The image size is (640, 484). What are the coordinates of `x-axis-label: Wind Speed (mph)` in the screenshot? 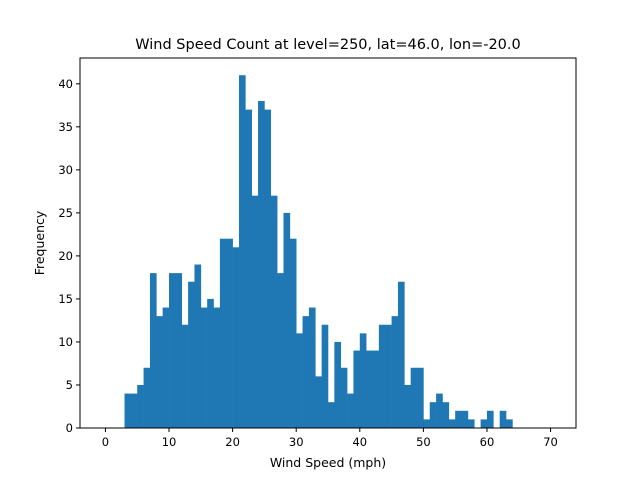 It's located at (328, 462).